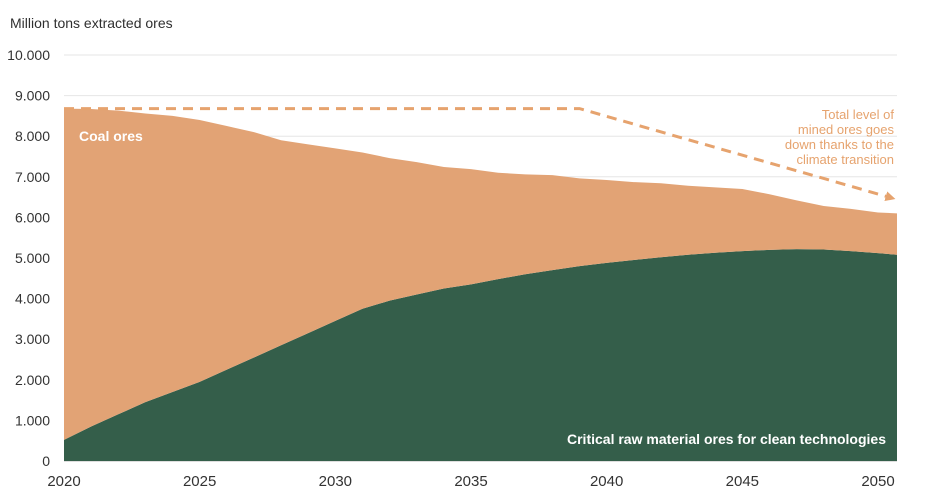 Image resolution: width=929 pixels, height=500 pixels. Describe the element at coordinates (32, 299) in the screenshot. I see `y-tick-label: 4.000` at that location.